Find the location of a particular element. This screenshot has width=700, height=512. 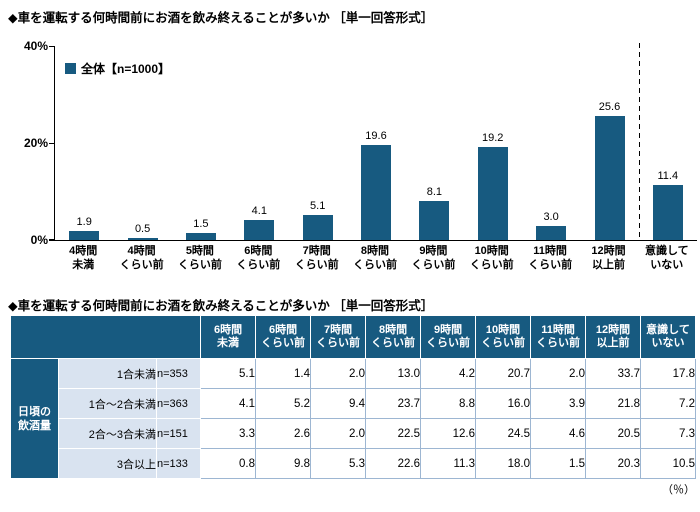

bar-value-label: 3.0 is located at coordinates (551, 216).